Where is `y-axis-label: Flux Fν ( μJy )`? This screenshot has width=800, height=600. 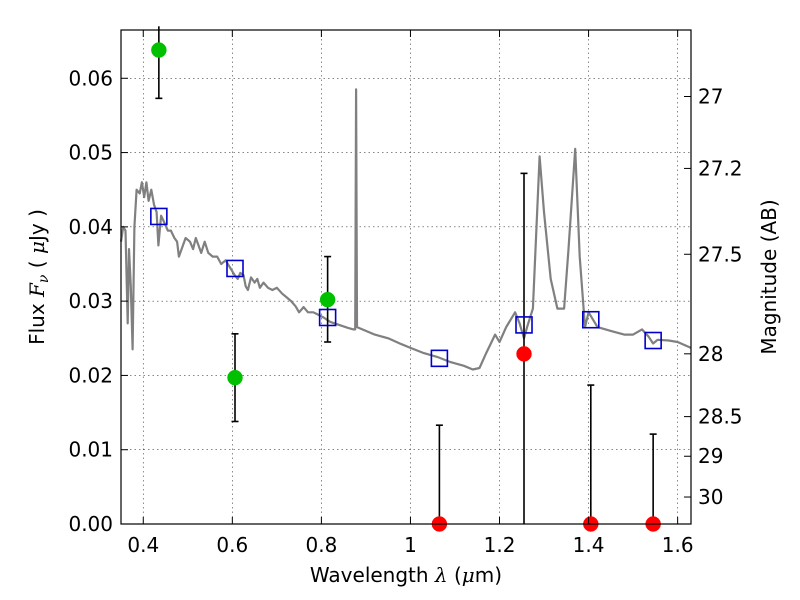 y-axis-label: Flux Fν ( μJy ) is located at coordinates (38, 277).